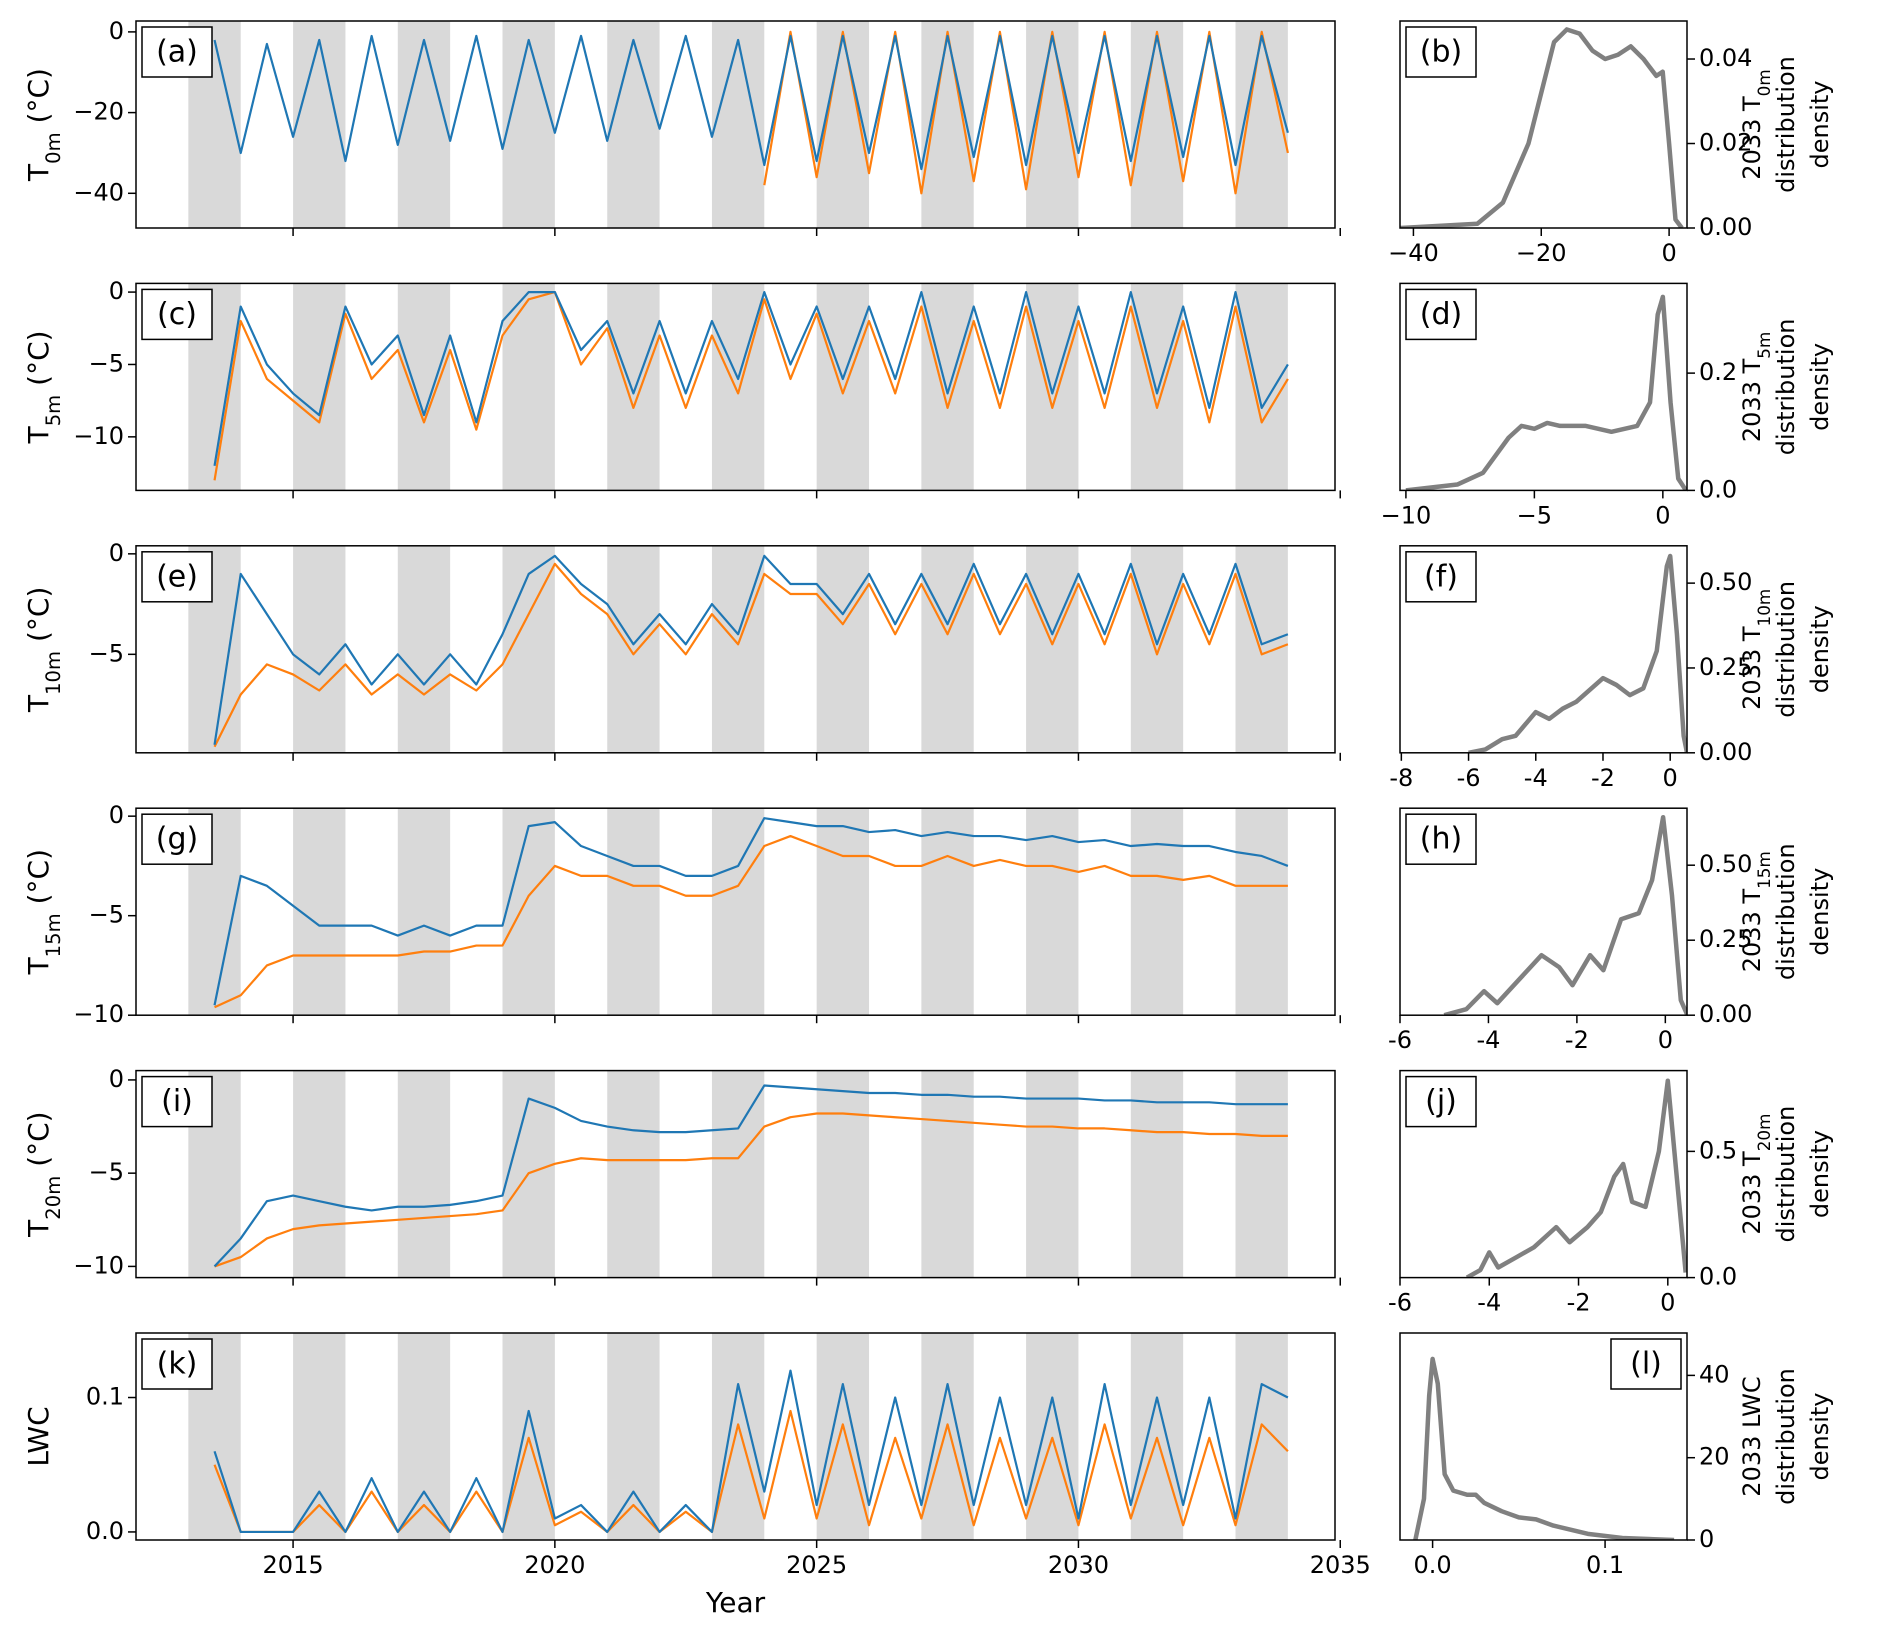  I want to click on x-axis-label: Year, so click(735, 1602).